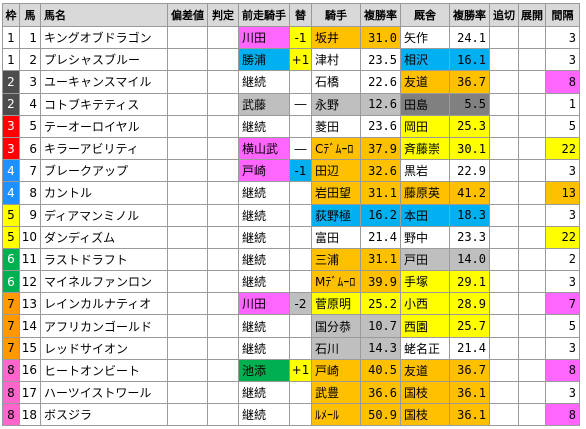 The height and width of the screenshot is (429, 586). Describe the element at coordinates (11, 415) in the screenshot. I see `waku-cell: 8` at that location.